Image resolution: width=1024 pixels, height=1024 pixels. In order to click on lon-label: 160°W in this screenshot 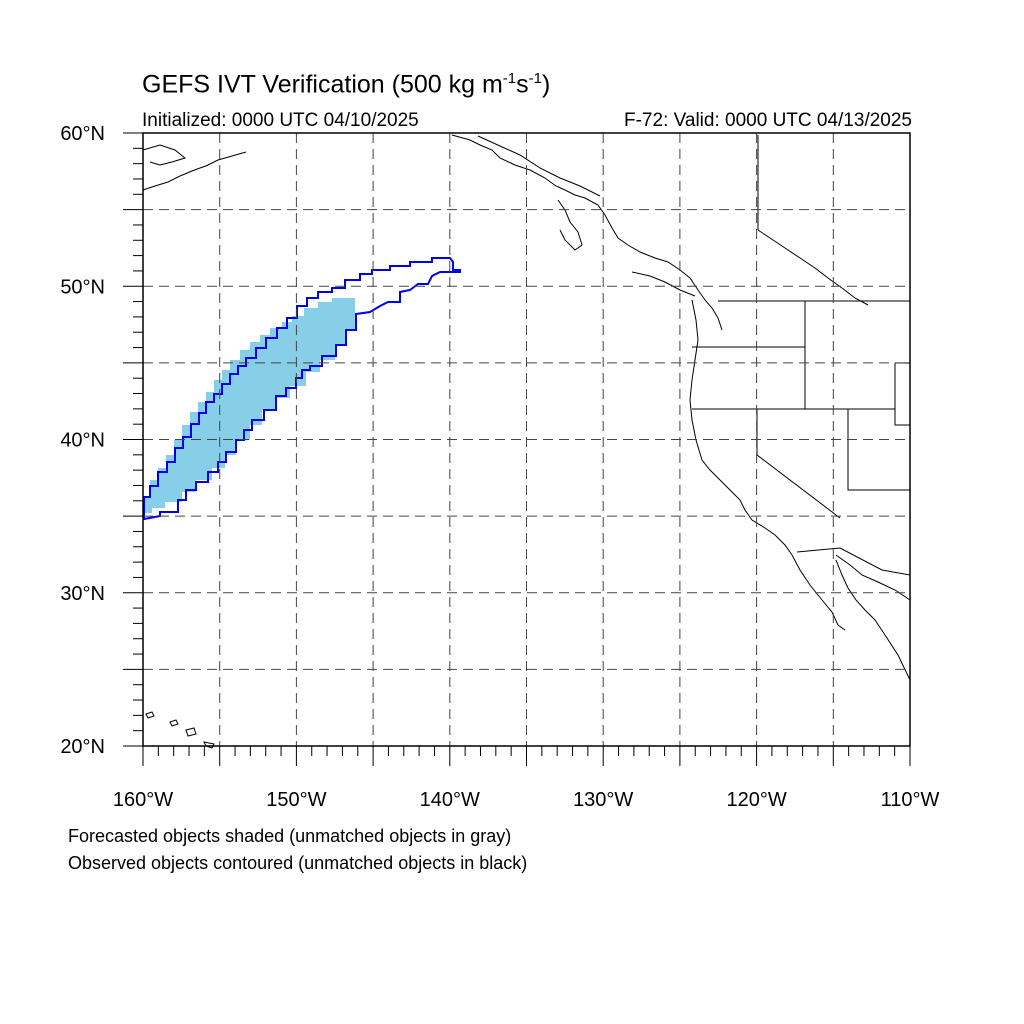, I will do `click(143, 800)`.